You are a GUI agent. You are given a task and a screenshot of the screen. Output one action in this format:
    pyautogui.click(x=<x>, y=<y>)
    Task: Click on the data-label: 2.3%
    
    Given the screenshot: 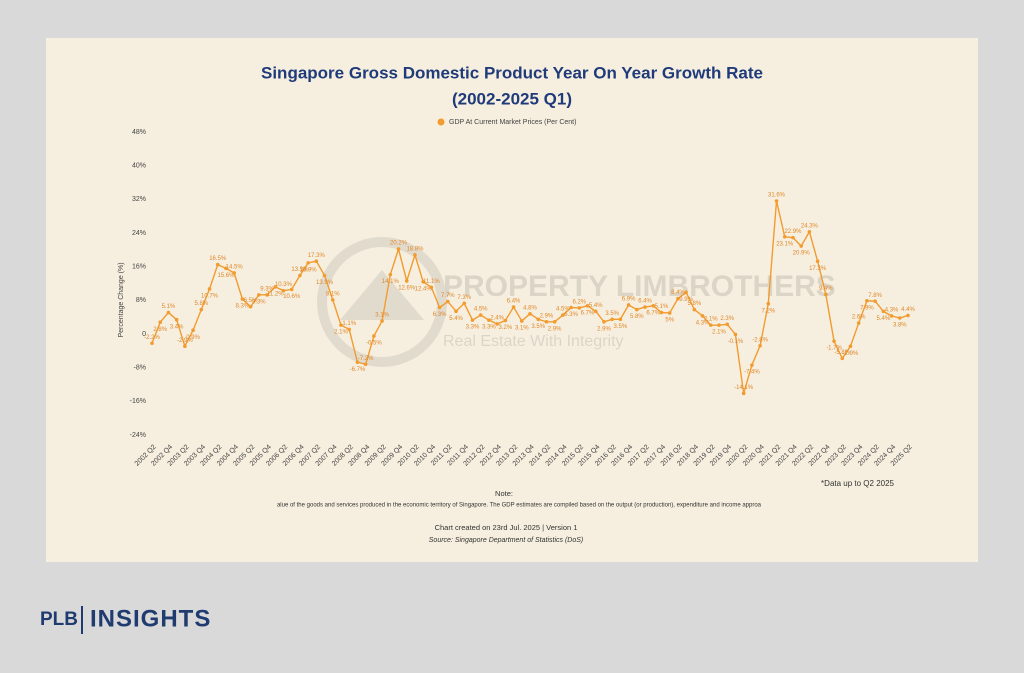 What is the action you would take?
    pyautogui.click(x=727, y=319)
    